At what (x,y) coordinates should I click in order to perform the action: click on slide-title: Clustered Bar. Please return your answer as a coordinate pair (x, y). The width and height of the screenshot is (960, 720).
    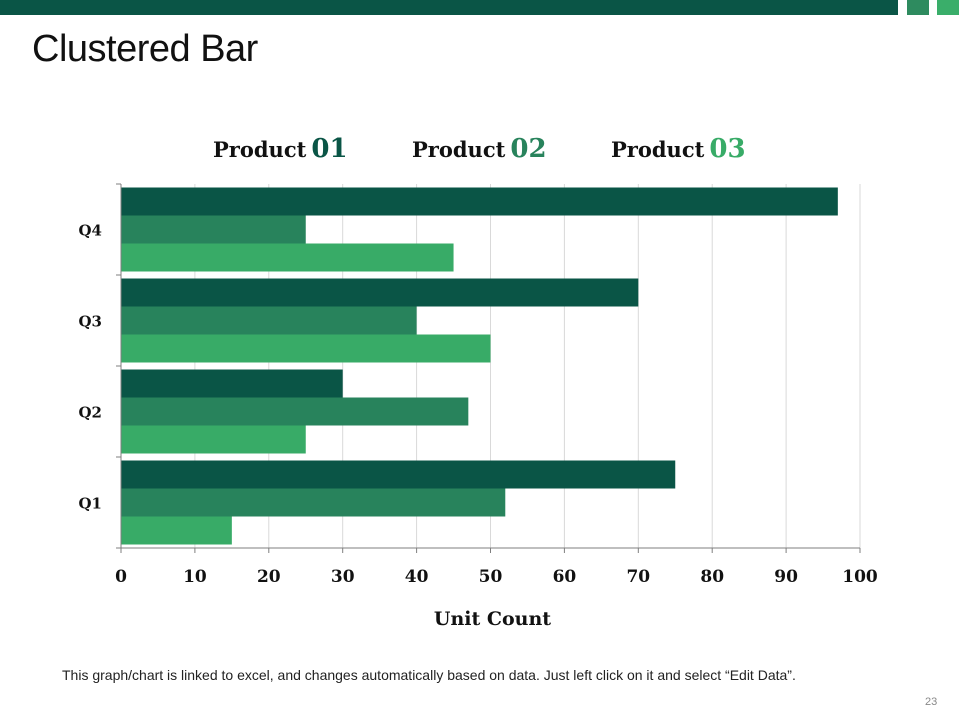
    Looking at the image, I should click on (145, 49).